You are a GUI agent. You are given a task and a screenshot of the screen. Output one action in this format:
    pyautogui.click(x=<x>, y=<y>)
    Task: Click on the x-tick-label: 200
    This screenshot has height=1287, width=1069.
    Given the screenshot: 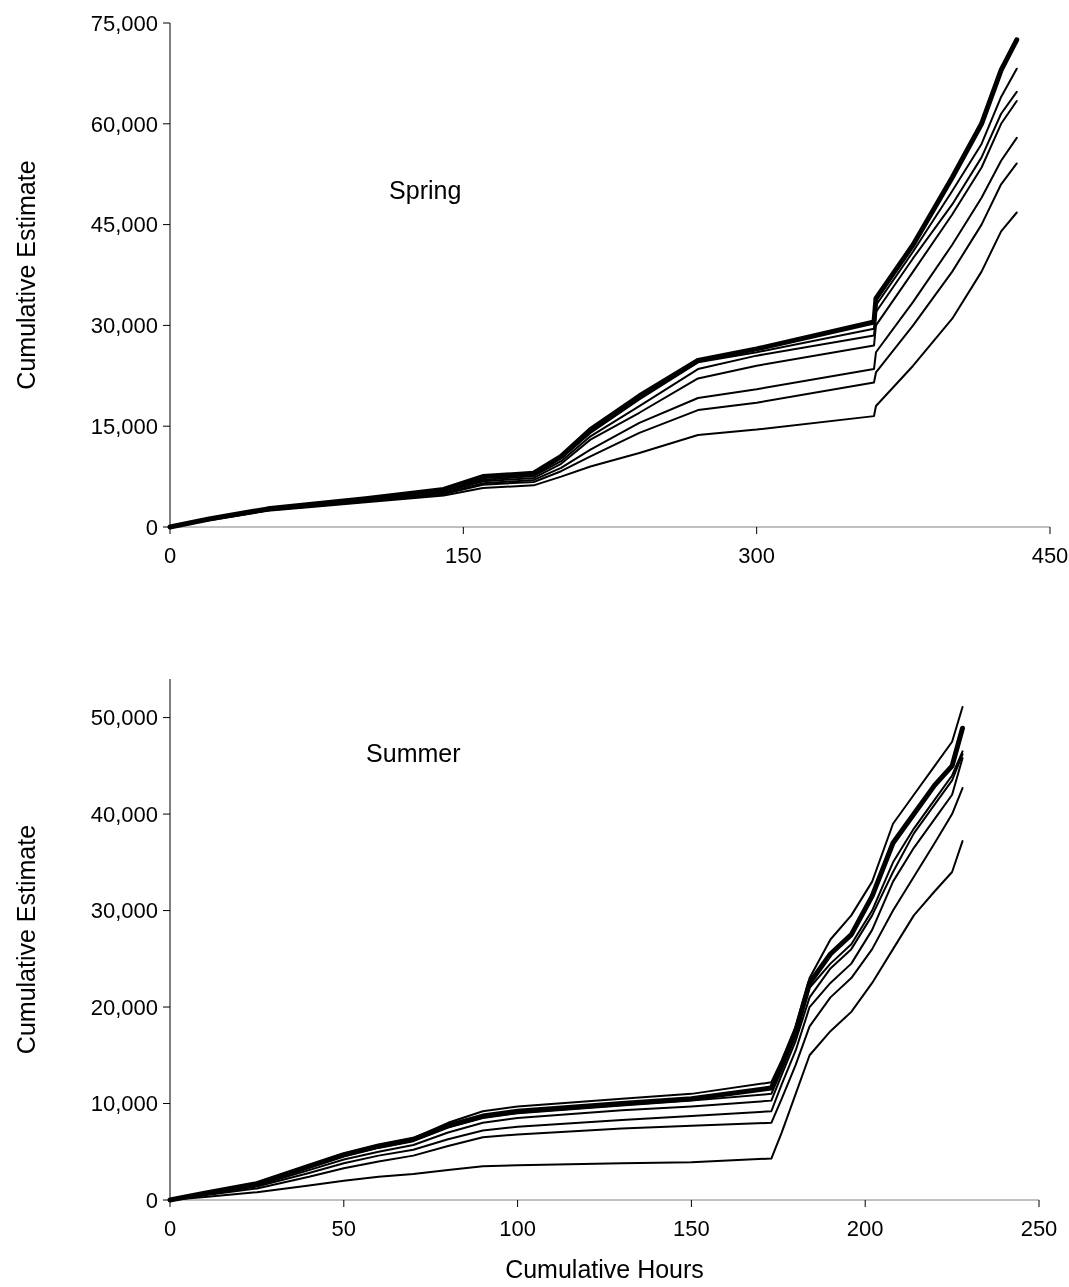 What is the action you would take?
    pyautogui.click(x=865, y=1228)
    